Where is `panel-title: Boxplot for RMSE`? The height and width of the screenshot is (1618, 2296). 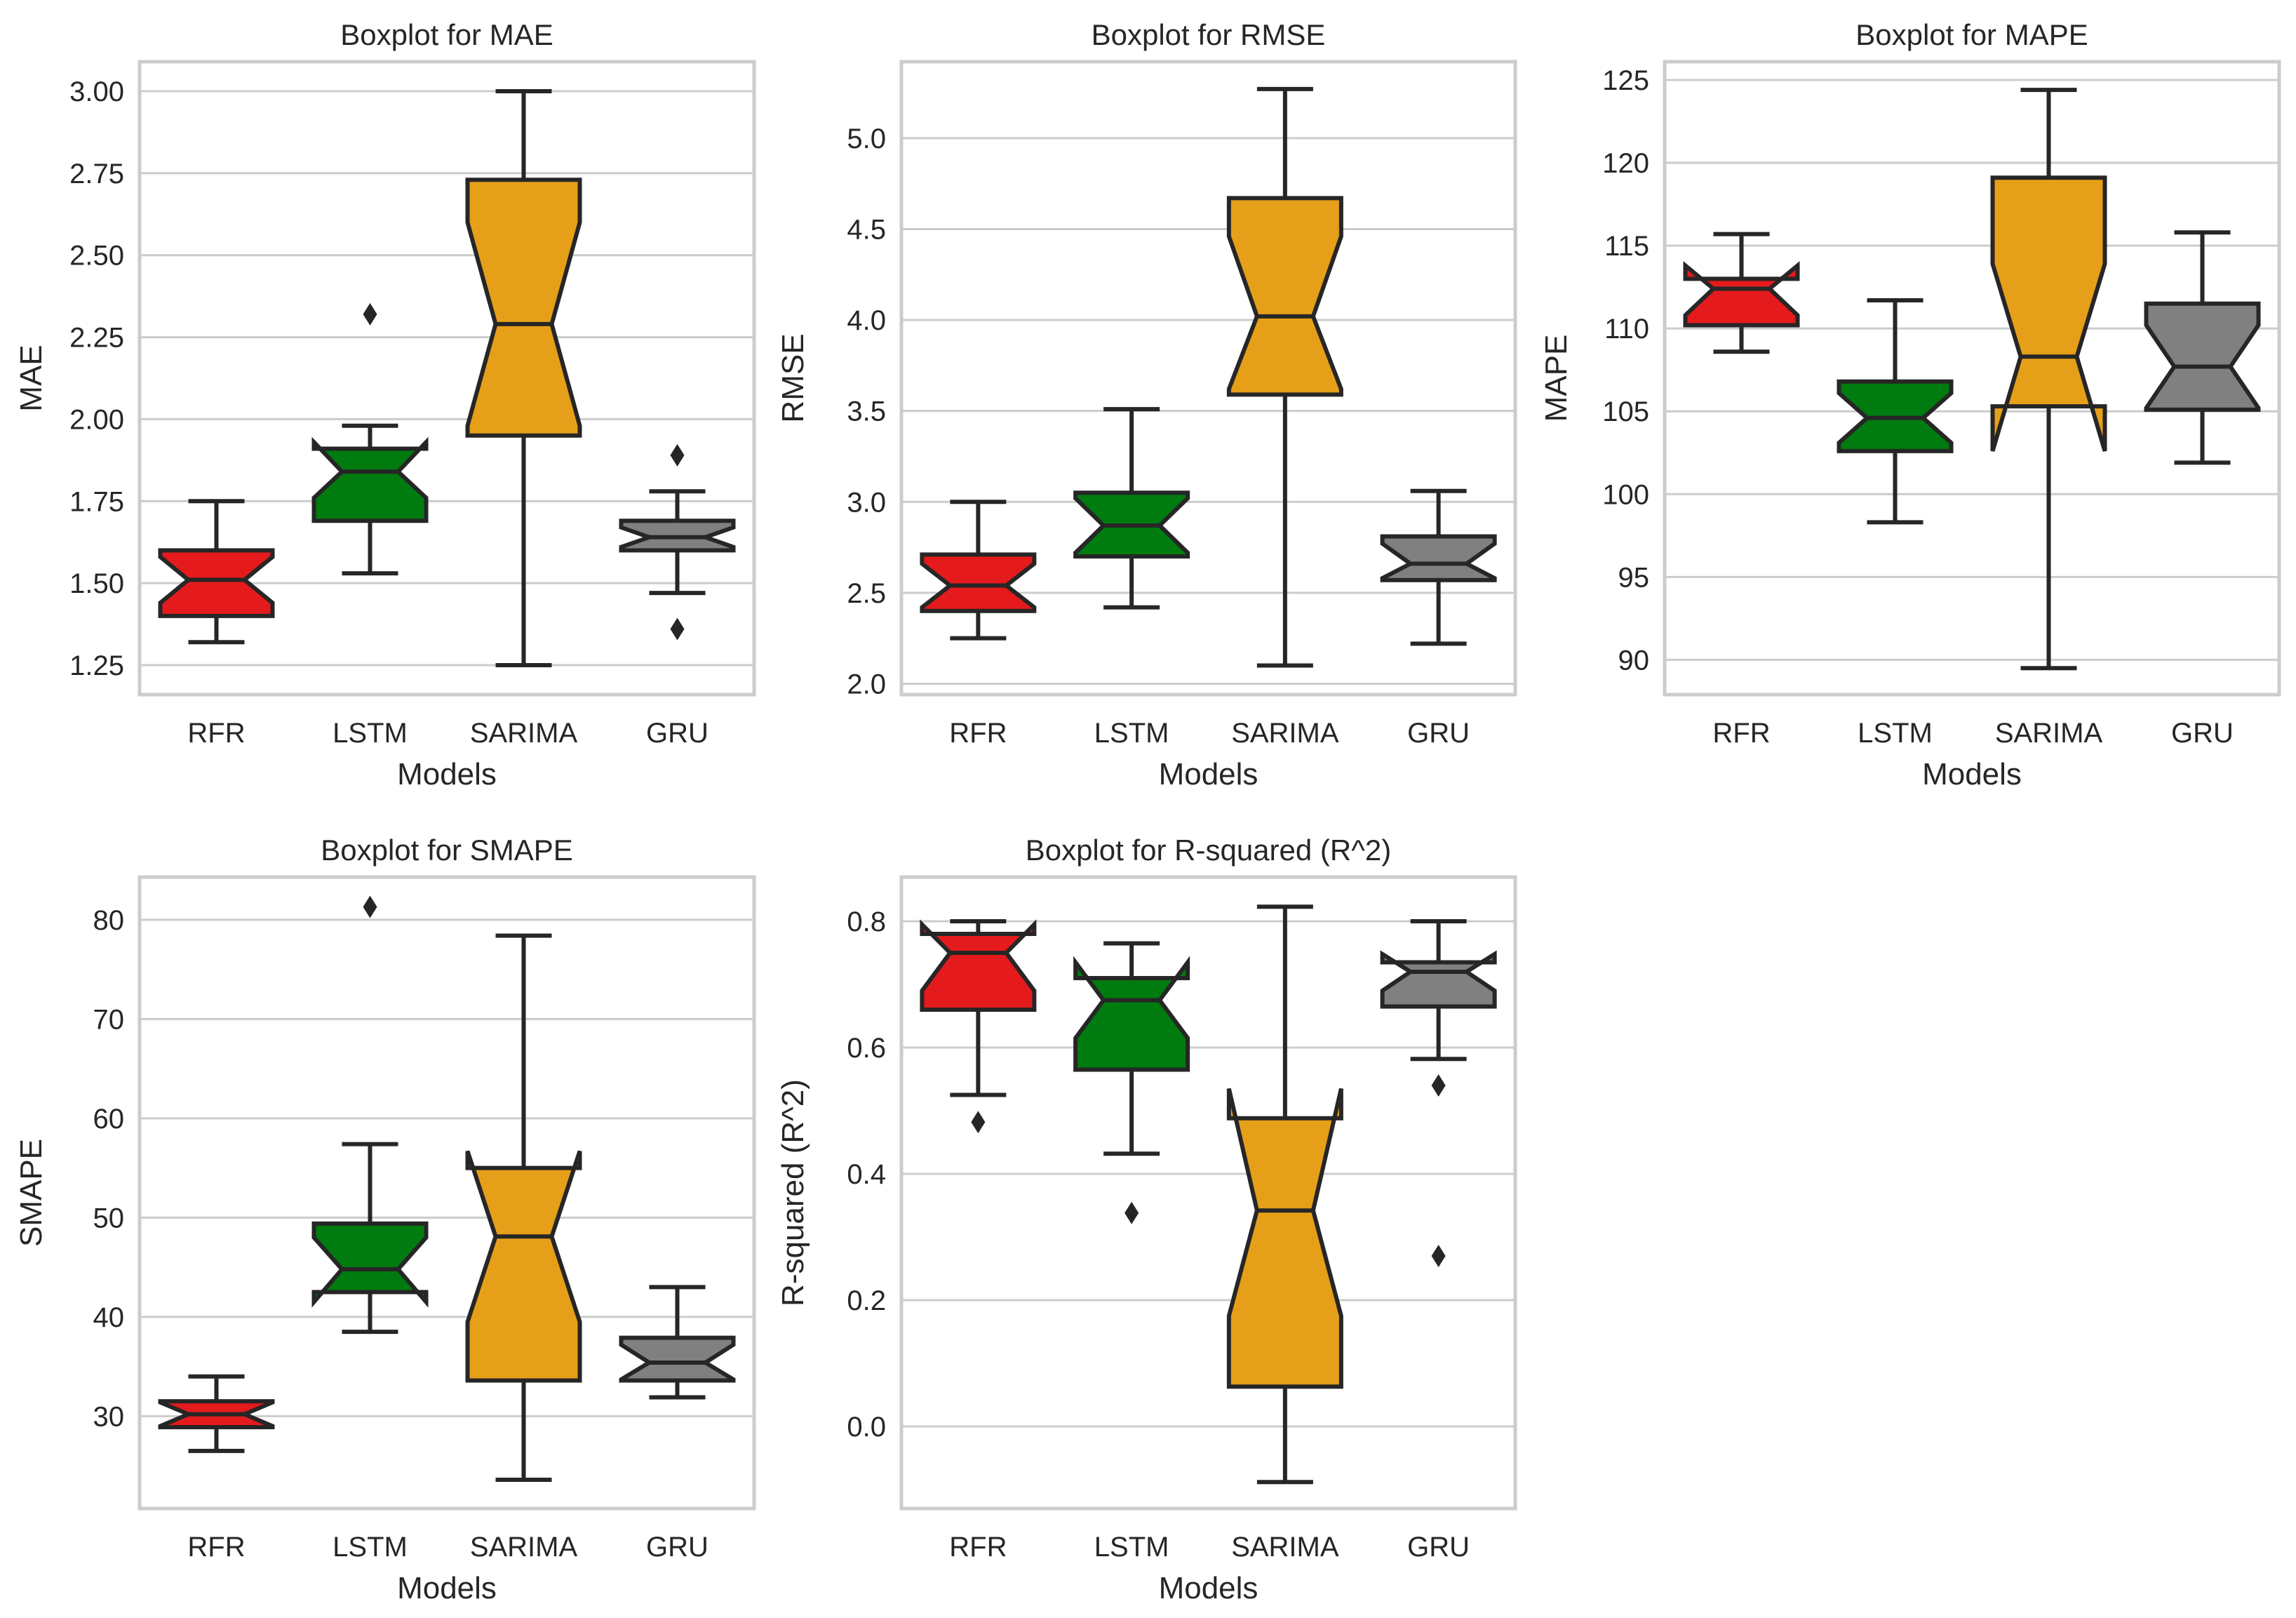
panel-title: Boxplot for RMSE is located at coordinates (1209, 34).